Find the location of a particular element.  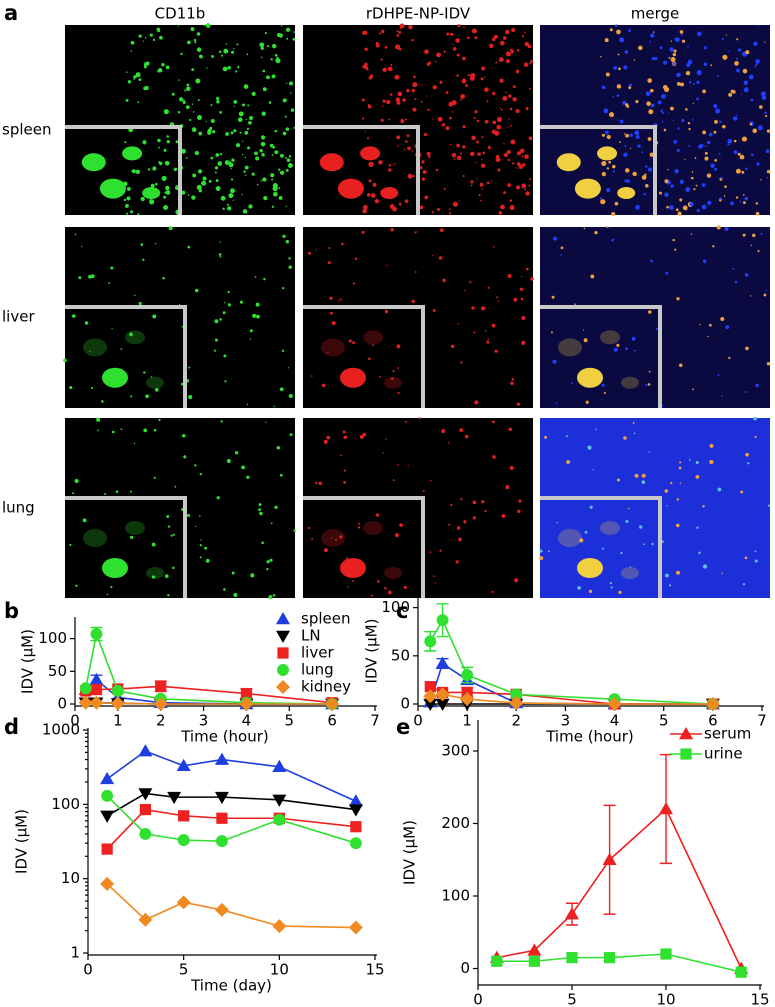

micrograph is located at coordinates (655, 316).